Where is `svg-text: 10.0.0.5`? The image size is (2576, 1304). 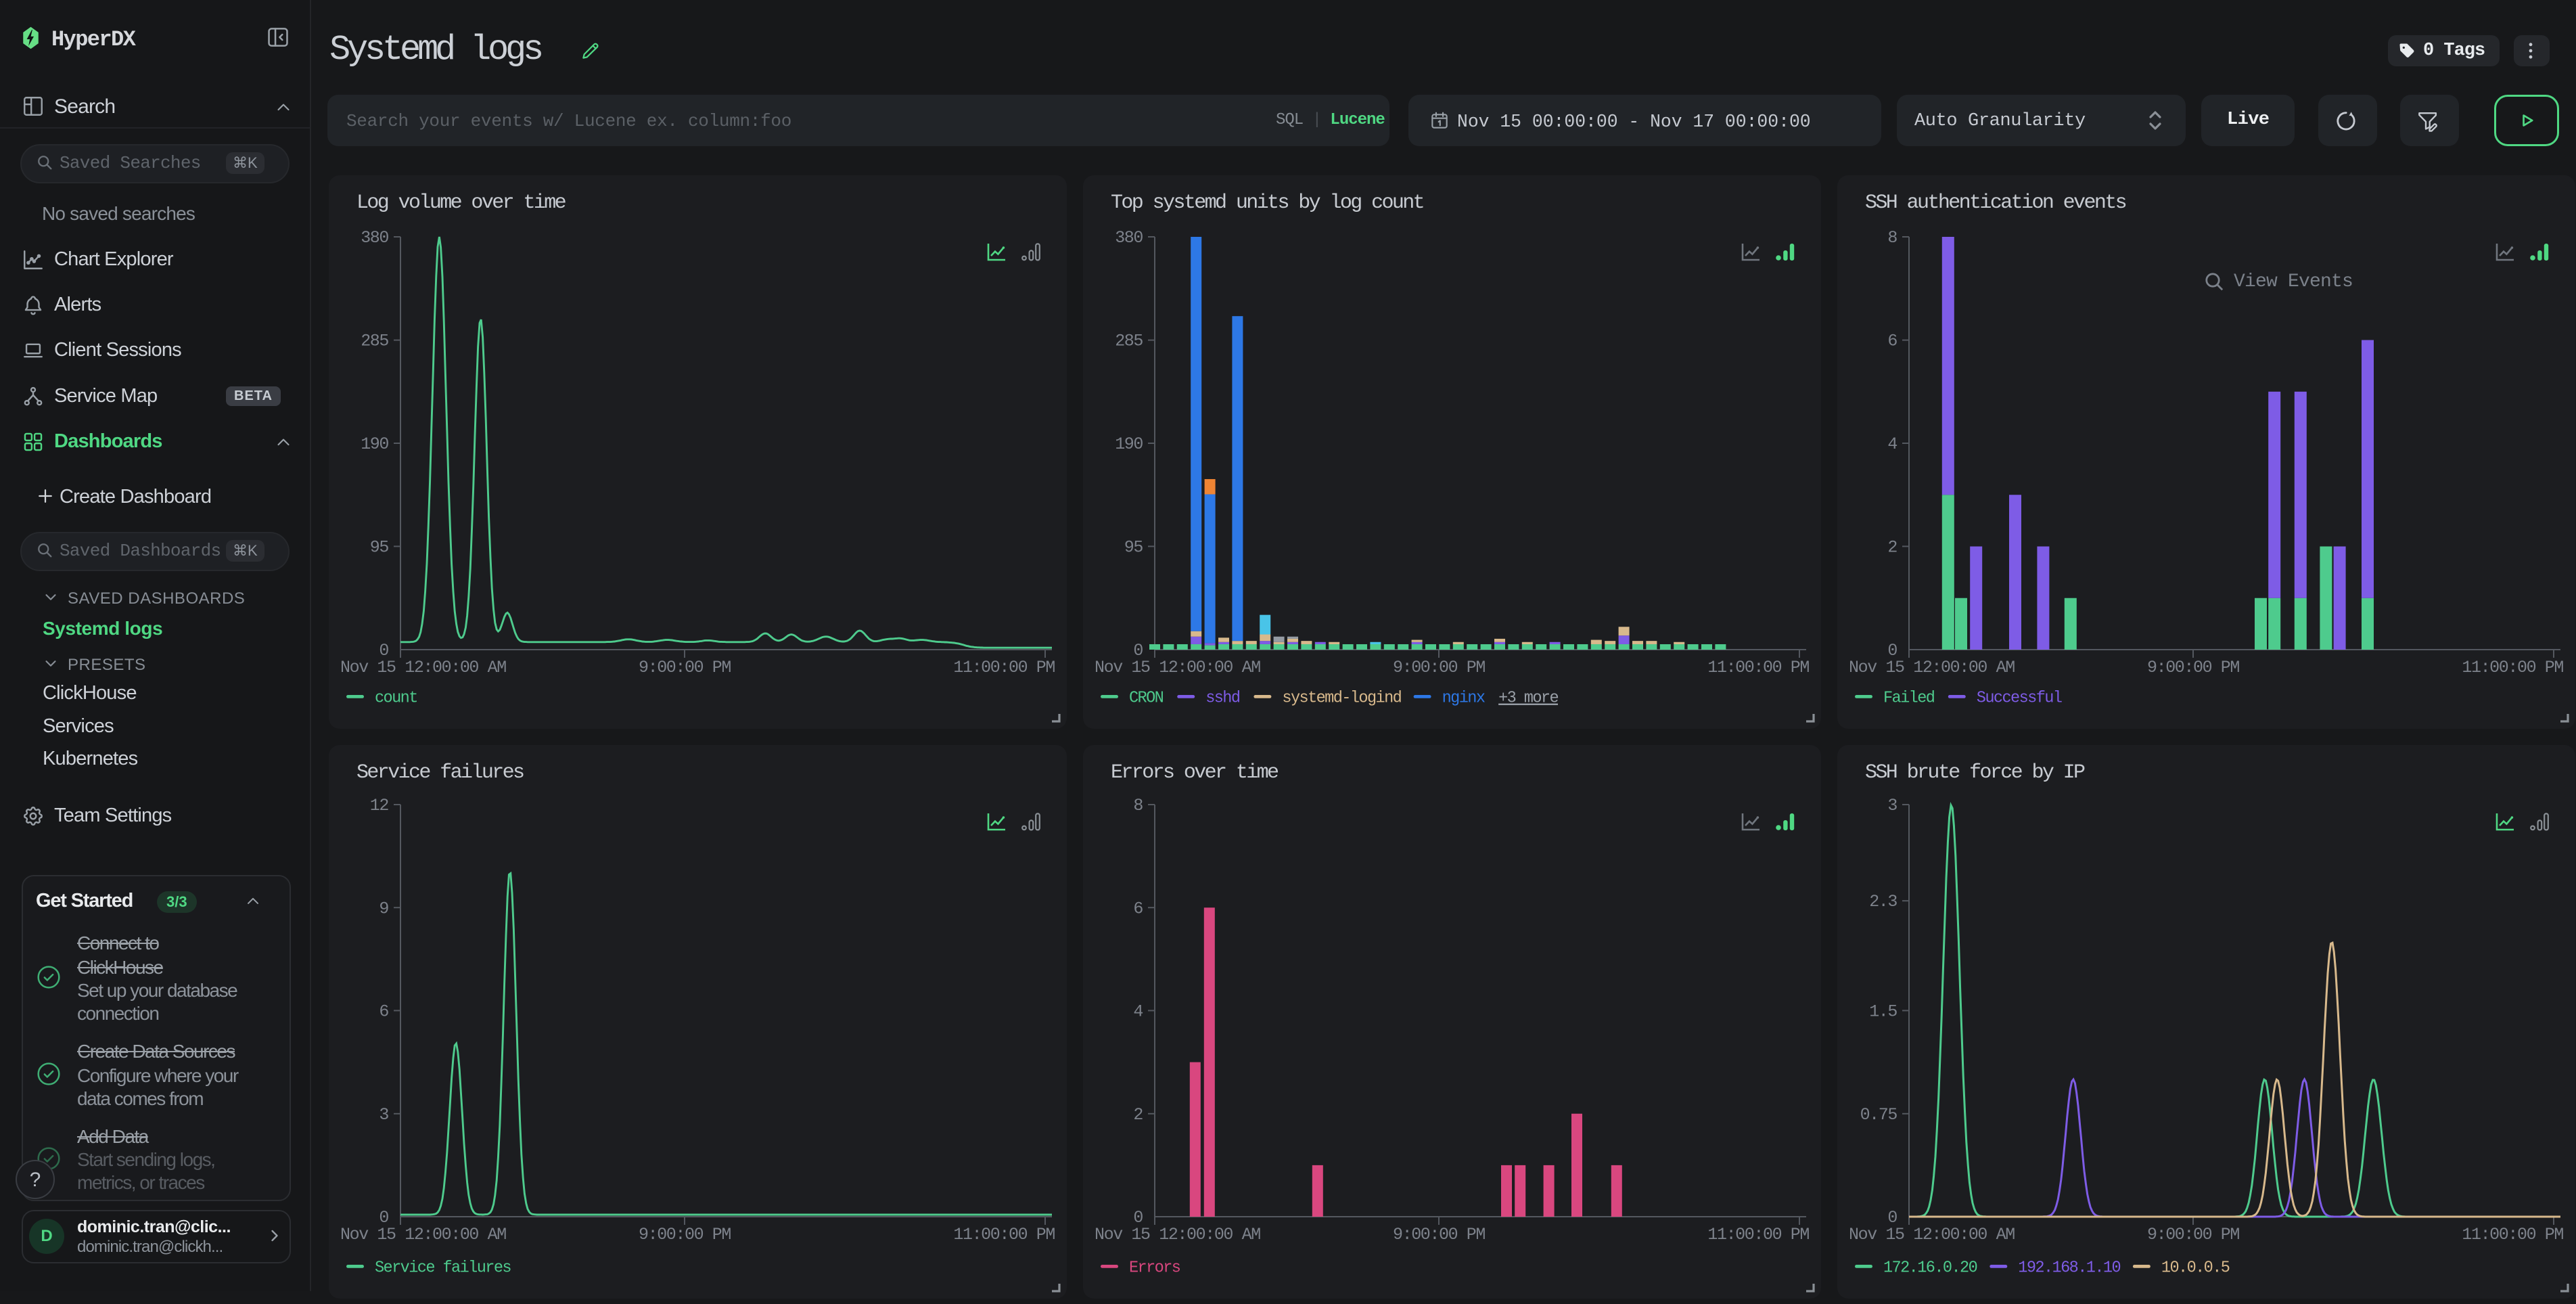
svg-text: 10.0.0.5 is located at coordinates (2195, 1268).